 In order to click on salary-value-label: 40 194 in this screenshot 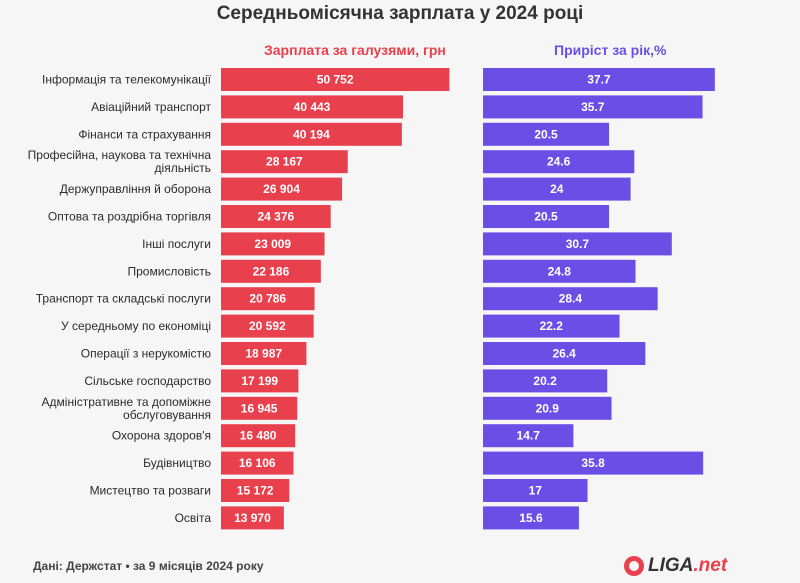, I will do `click(311, 134)`.